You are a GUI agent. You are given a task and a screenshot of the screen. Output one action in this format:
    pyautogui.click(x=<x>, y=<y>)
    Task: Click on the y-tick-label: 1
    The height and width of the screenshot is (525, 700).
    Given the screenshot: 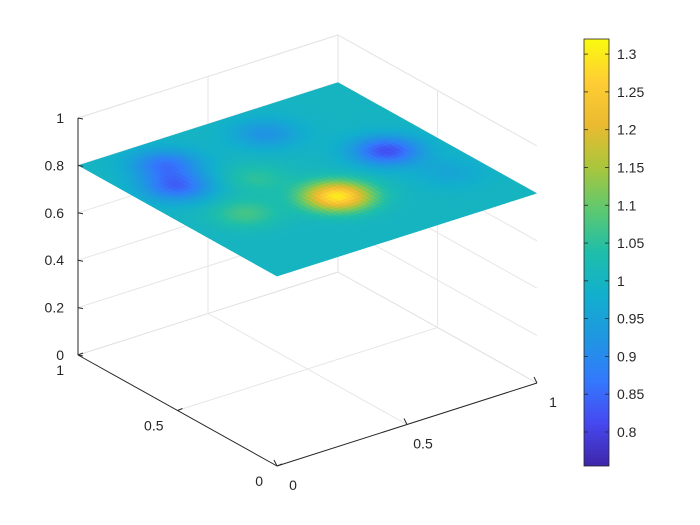 What is the action you would take?
    pyautogui.click(x=60, y=370)
    